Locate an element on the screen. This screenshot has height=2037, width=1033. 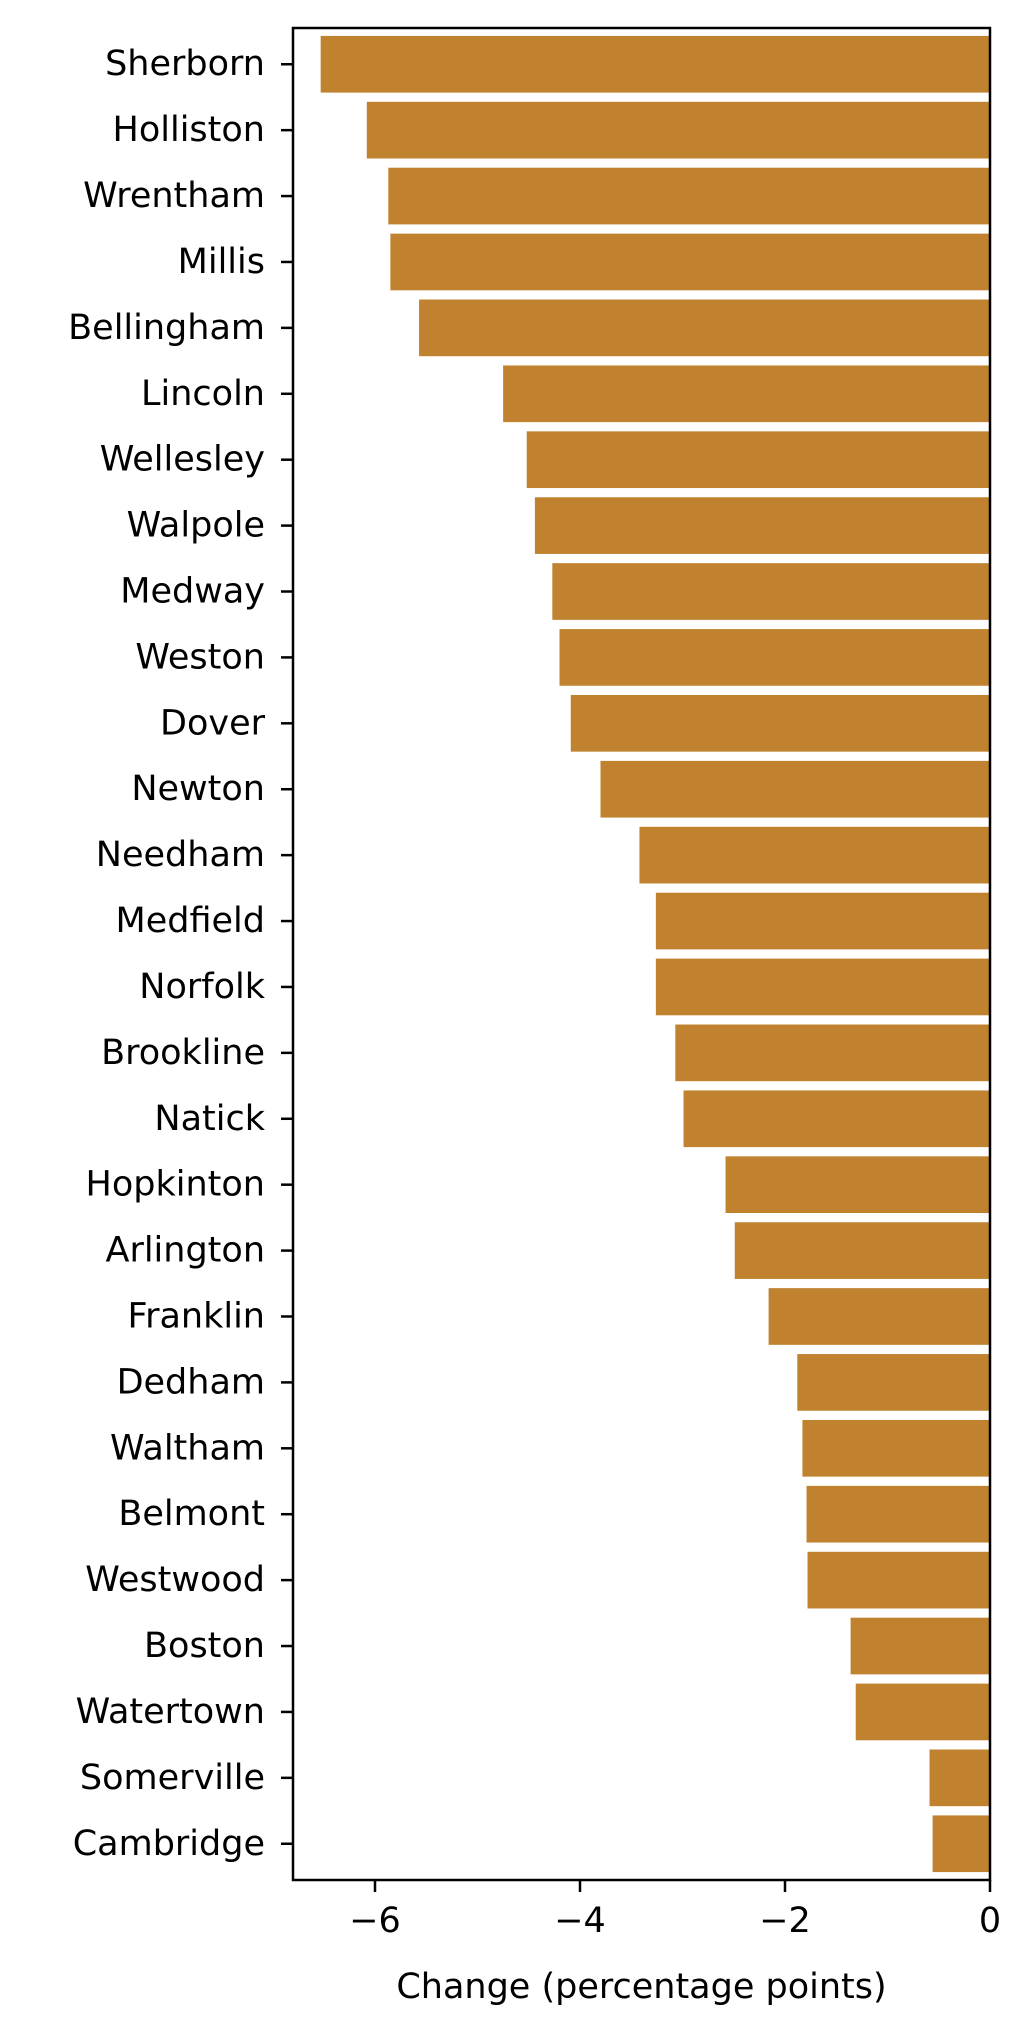
bar-millis is located at coordinates (690, 262).